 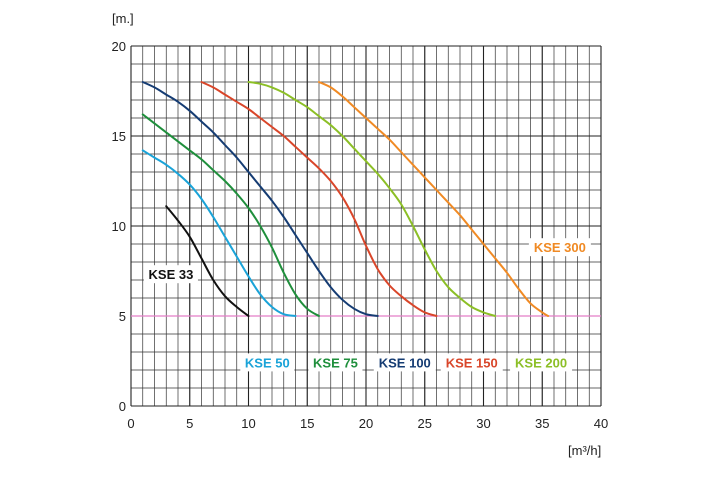 I want to click on y-axis-unit: [m.], so click(x=123, y=18).